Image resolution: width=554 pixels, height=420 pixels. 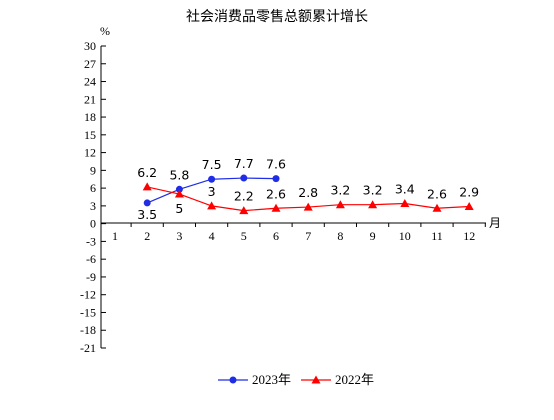 What do you see at coordinates (90, 117) in the screenshot?
I see `y-tick-label: 18` at bounding box center [90, 117].